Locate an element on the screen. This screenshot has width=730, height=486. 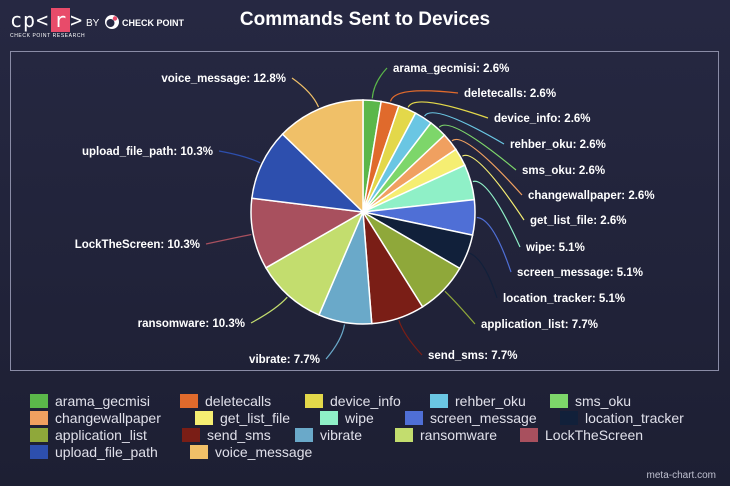
legend-label: send_sms is located at coordinates (239, 435).